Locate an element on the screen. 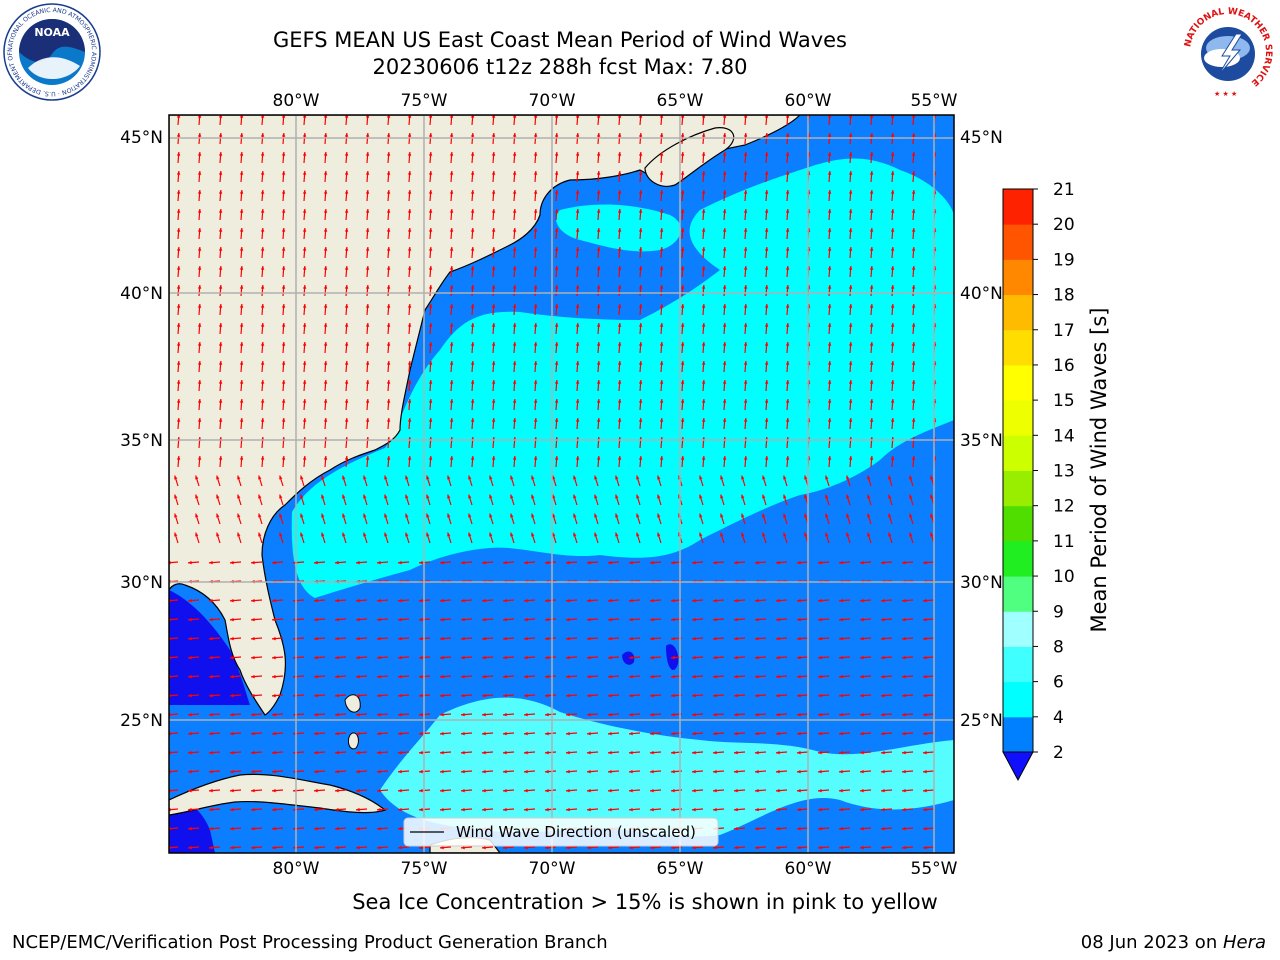 Image resolution: width=1280 pixels, height=960 pixels. lat-label-left: 25°N is located at coordinates (141, 721).